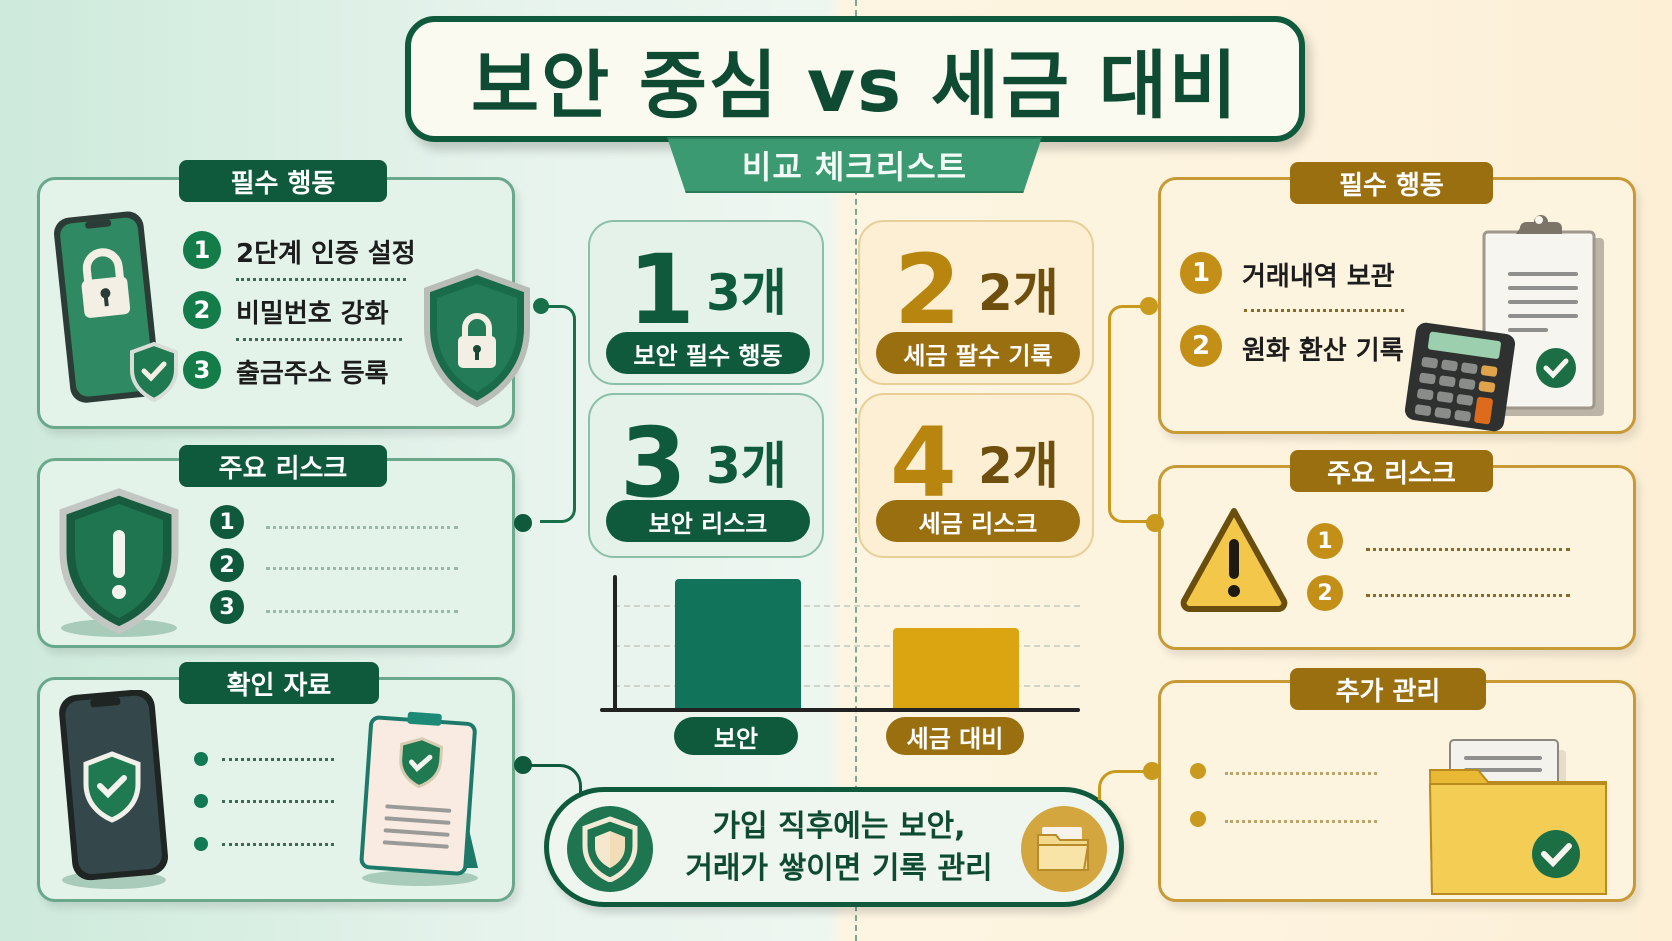 This screenshot has height=941, width=1672. Describe the element at coordinates (1325, 541) in the screenshot. I see `tax-risk-badge-1: 1` at that location.